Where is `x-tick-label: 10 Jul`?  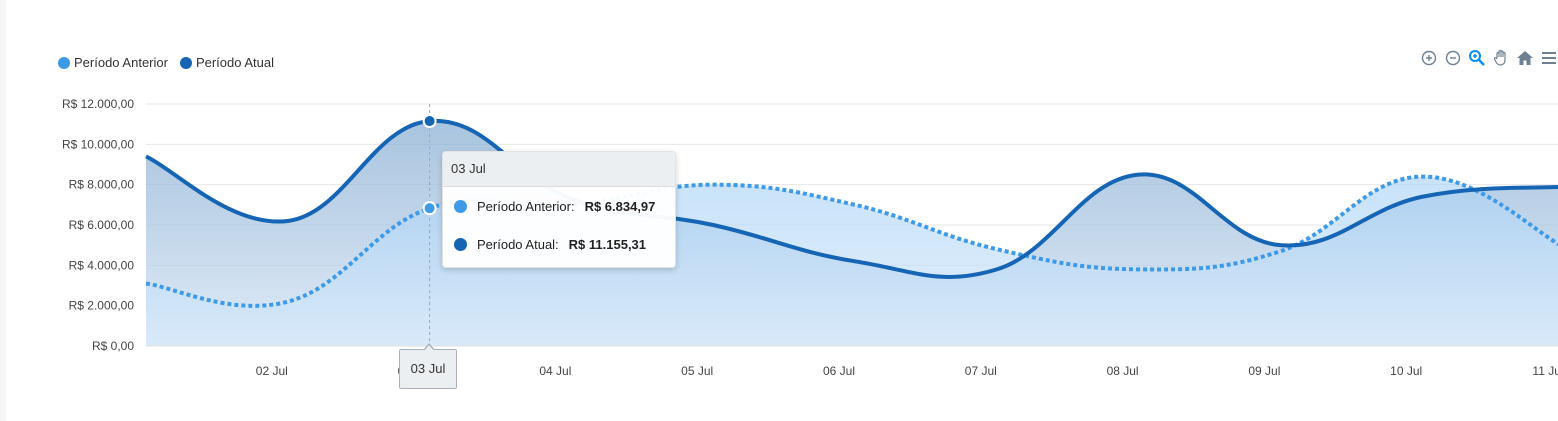 x-tick-label: 10 Jul is located at coordinates (1406, 371).